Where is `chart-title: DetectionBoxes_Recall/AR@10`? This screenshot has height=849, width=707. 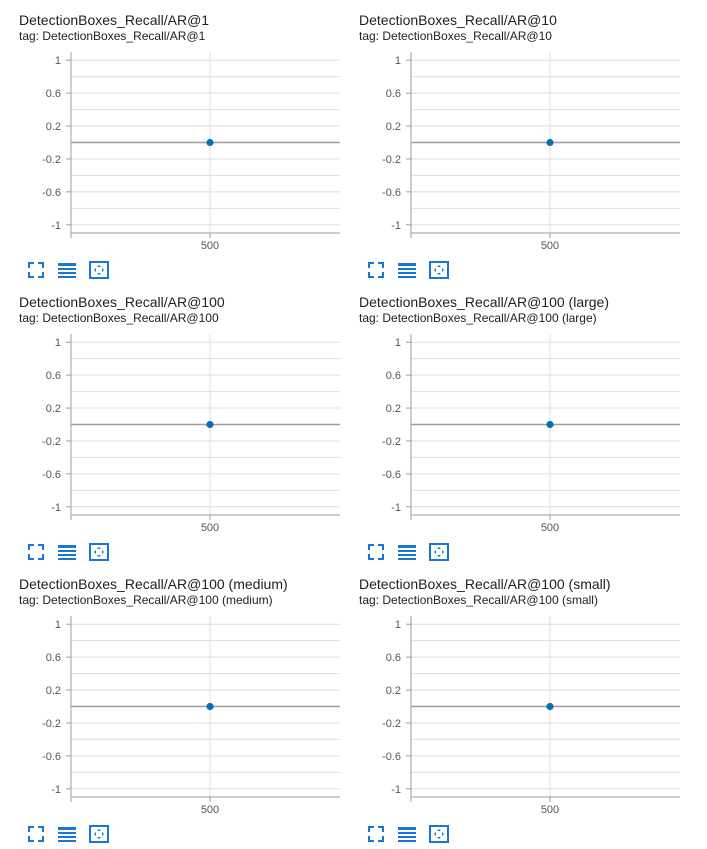
chart-title: DetectionBoxes_Recall/AR@10 is located at coordinates (458, 20).